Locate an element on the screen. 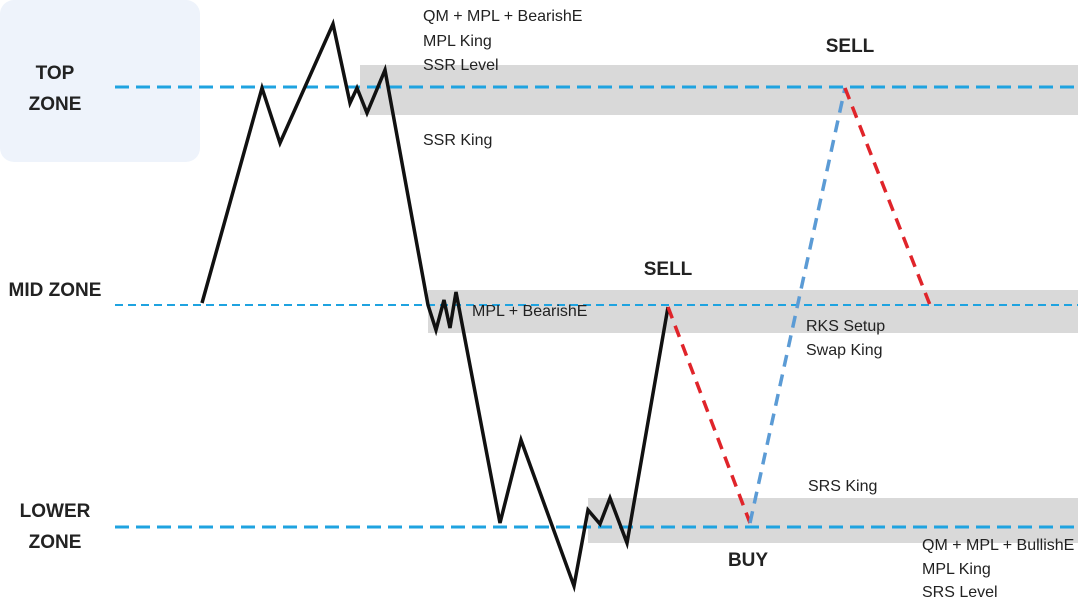  zone-label: TOP is located at coordinates (55, 73).